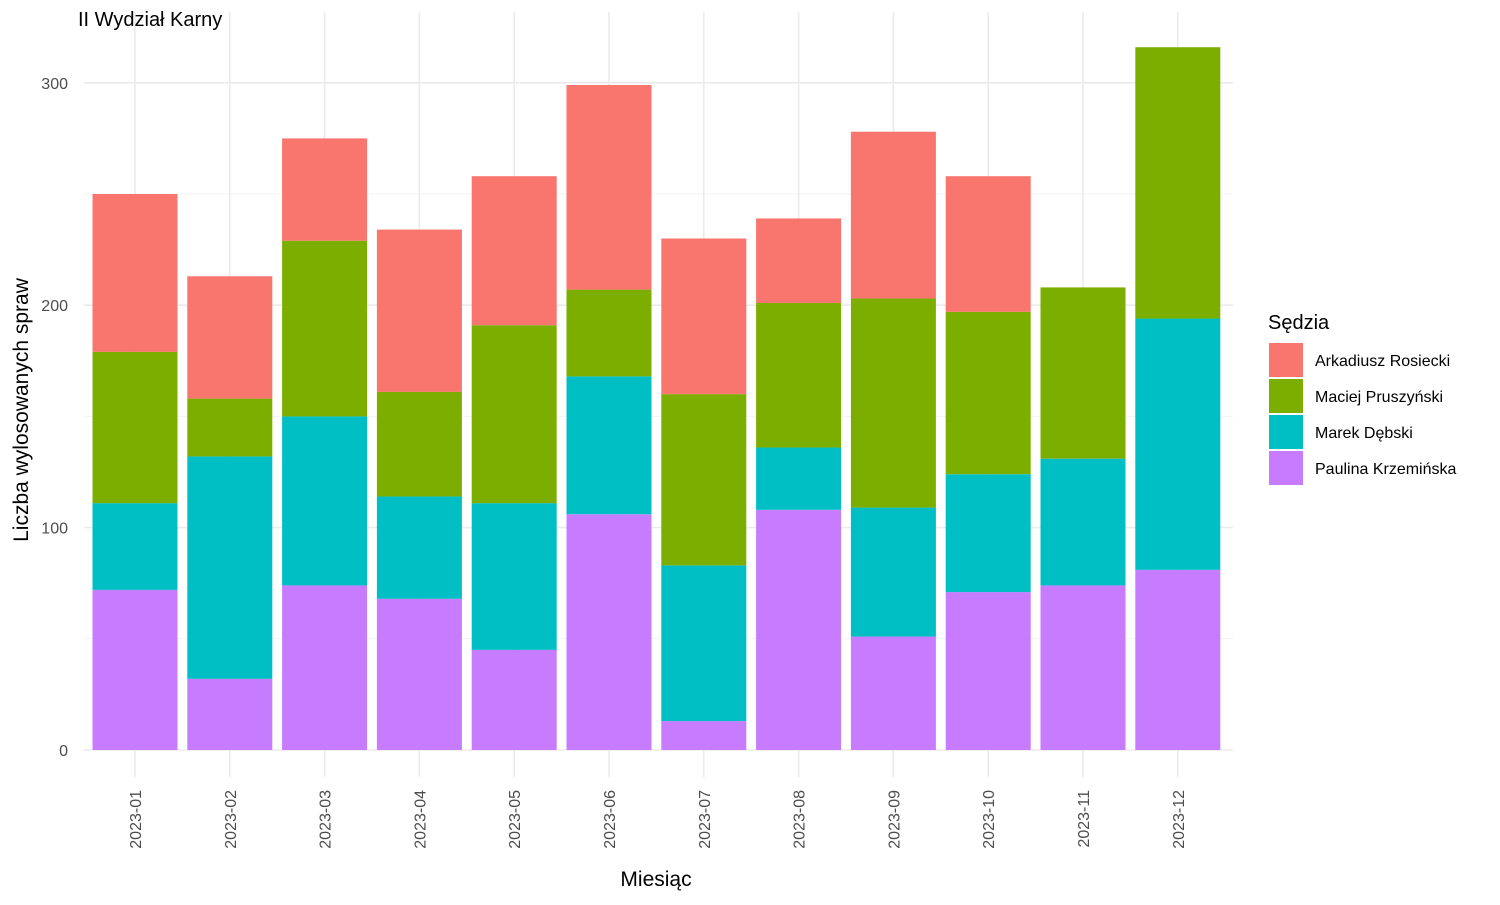  What do you see at coordinates (136, 819) in the screenshot?
I see `x-tick-label: 2023-01` at bounding box center [136, 819].